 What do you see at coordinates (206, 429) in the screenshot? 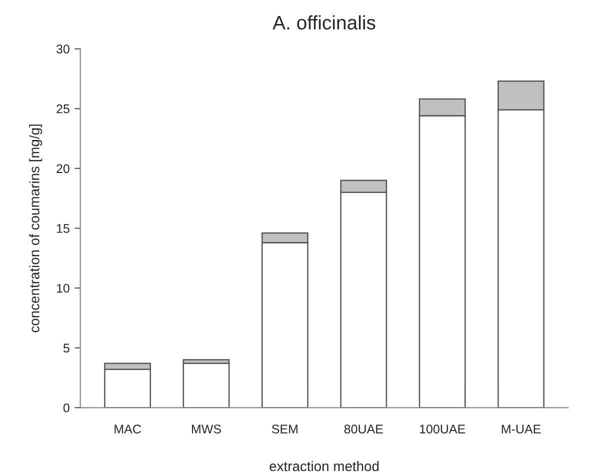
I see `x-tick-label: MWS` at bounding box center [206, 429].